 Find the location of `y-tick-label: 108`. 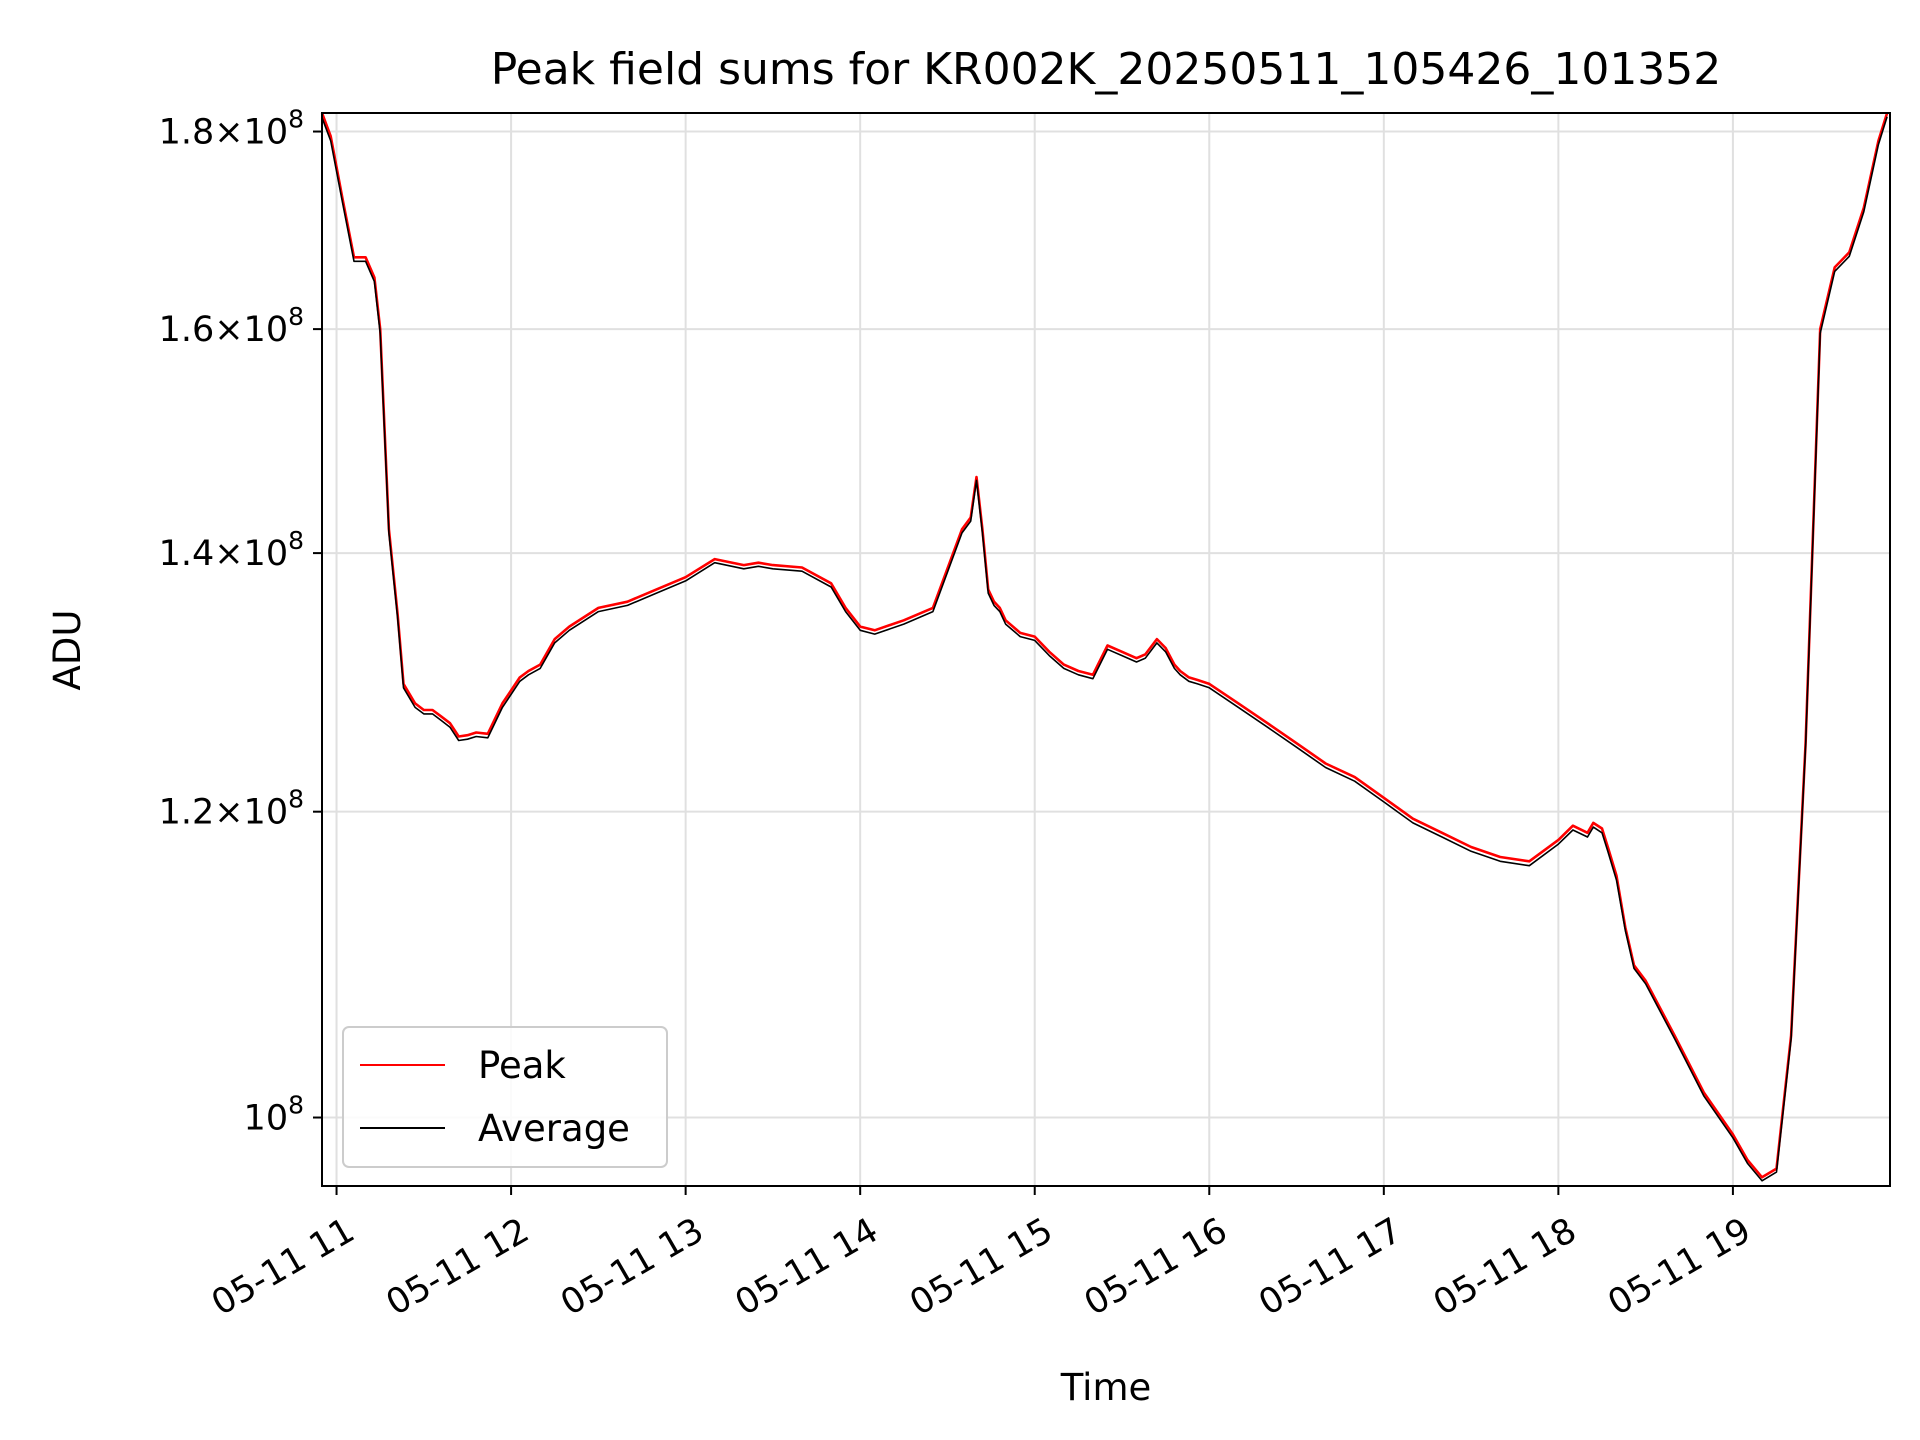

y-tick-label: 108 is located at coordinates (274, 1115).